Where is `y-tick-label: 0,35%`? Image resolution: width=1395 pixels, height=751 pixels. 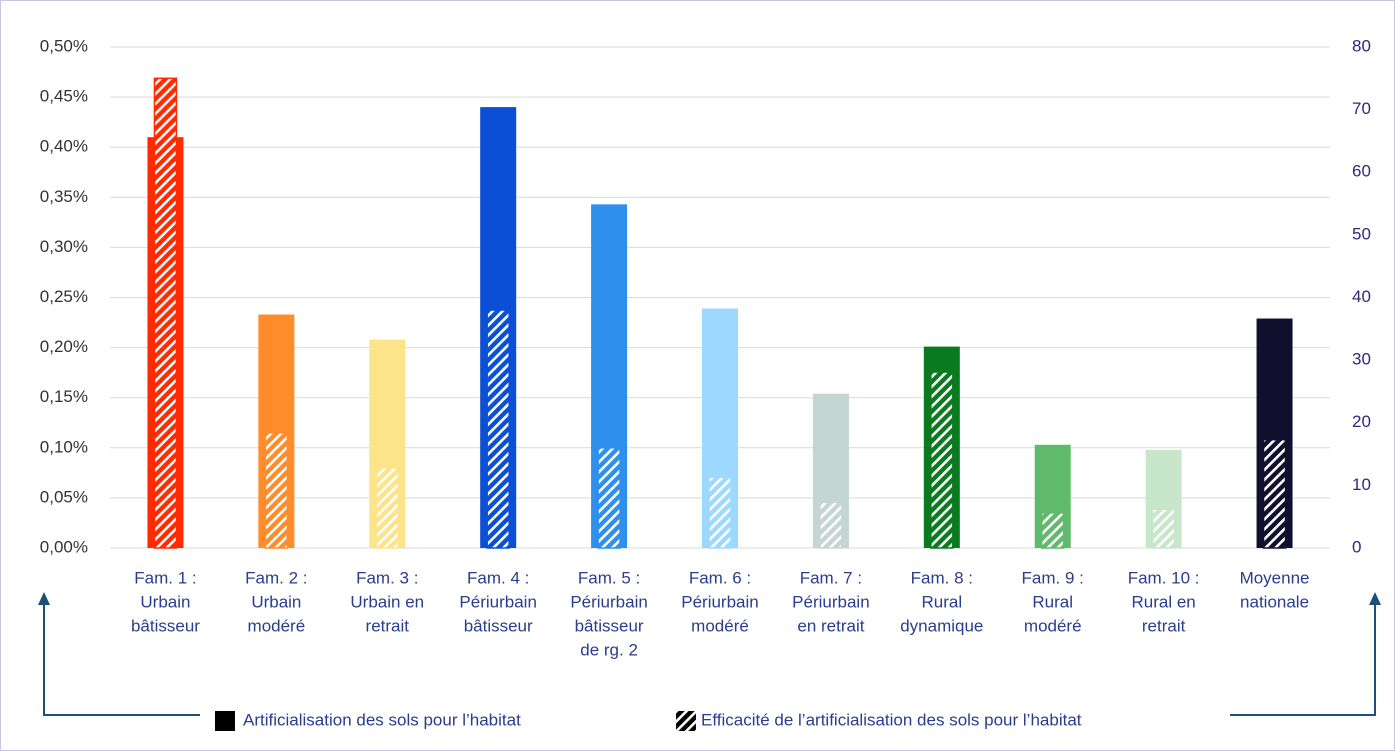
y-tick-label: 0,35% is located at coordinates (64, 196).